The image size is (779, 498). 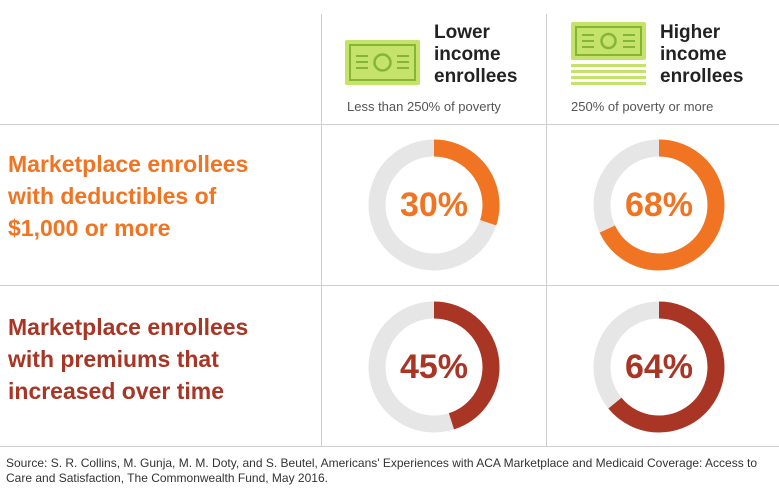 I want to click on row-divider-header, so click(x=389, y=124).